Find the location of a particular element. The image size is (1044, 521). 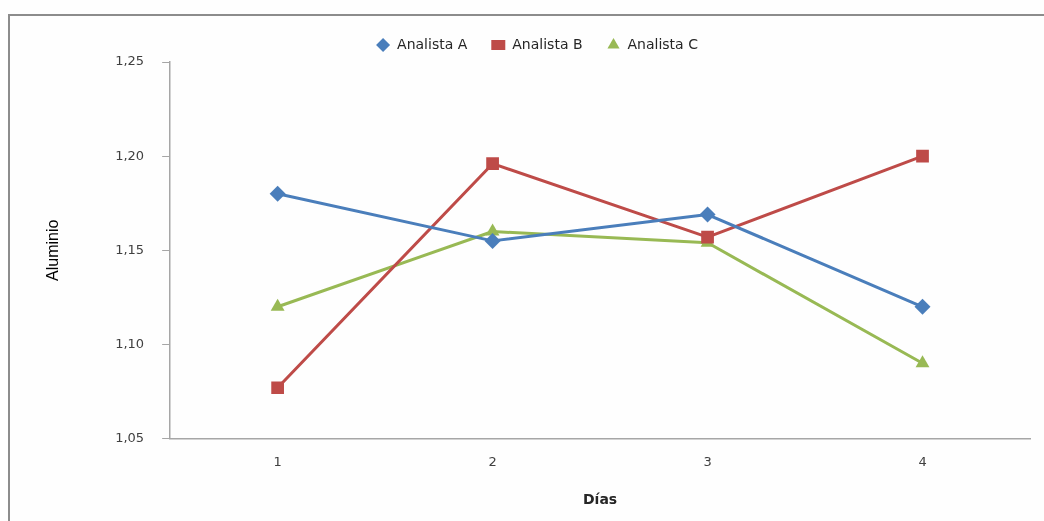

legend-label: Analista C is located at coordinates (663, 43).